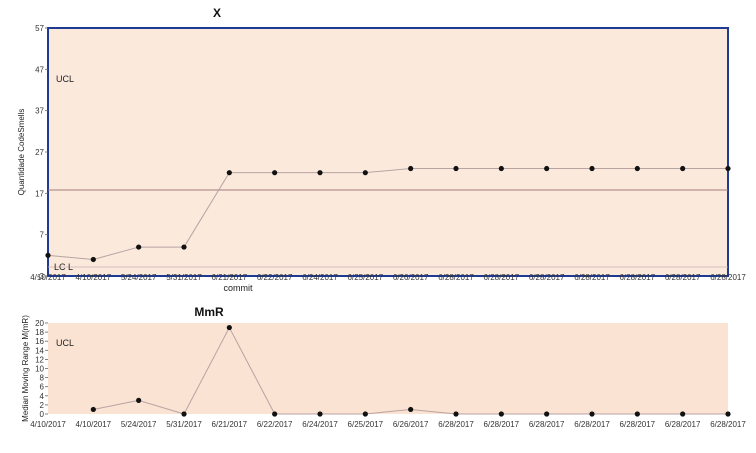 The height and width of the screenshot is (453, 756). What do you see at coordinates (39, 341) in the screenshot?
I see `y-tick-label: 16` at bounding box center [39, 341].